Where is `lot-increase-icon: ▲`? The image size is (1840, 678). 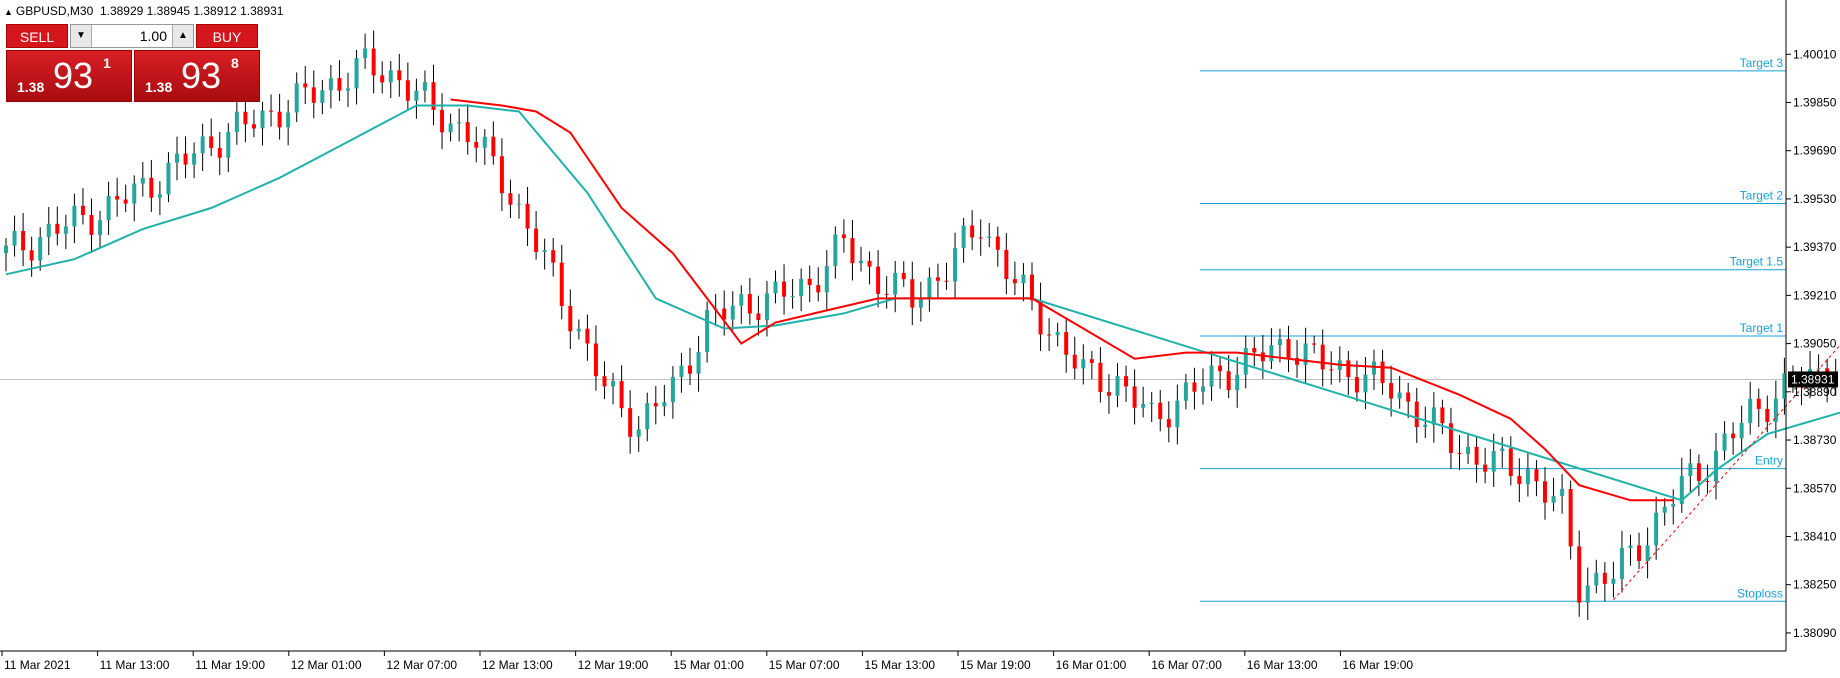
lot-increase-icon: ▲ is located at coordinates (182, 36).